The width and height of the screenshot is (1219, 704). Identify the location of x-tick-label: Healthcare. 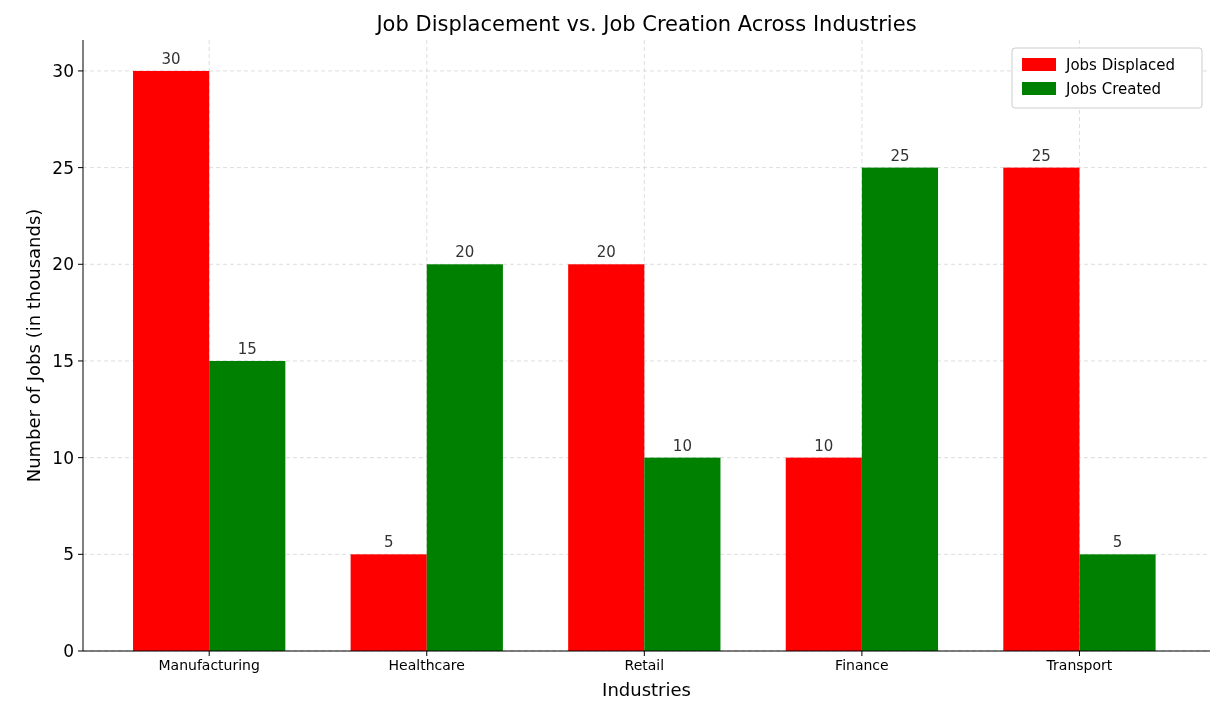
(426, 665).